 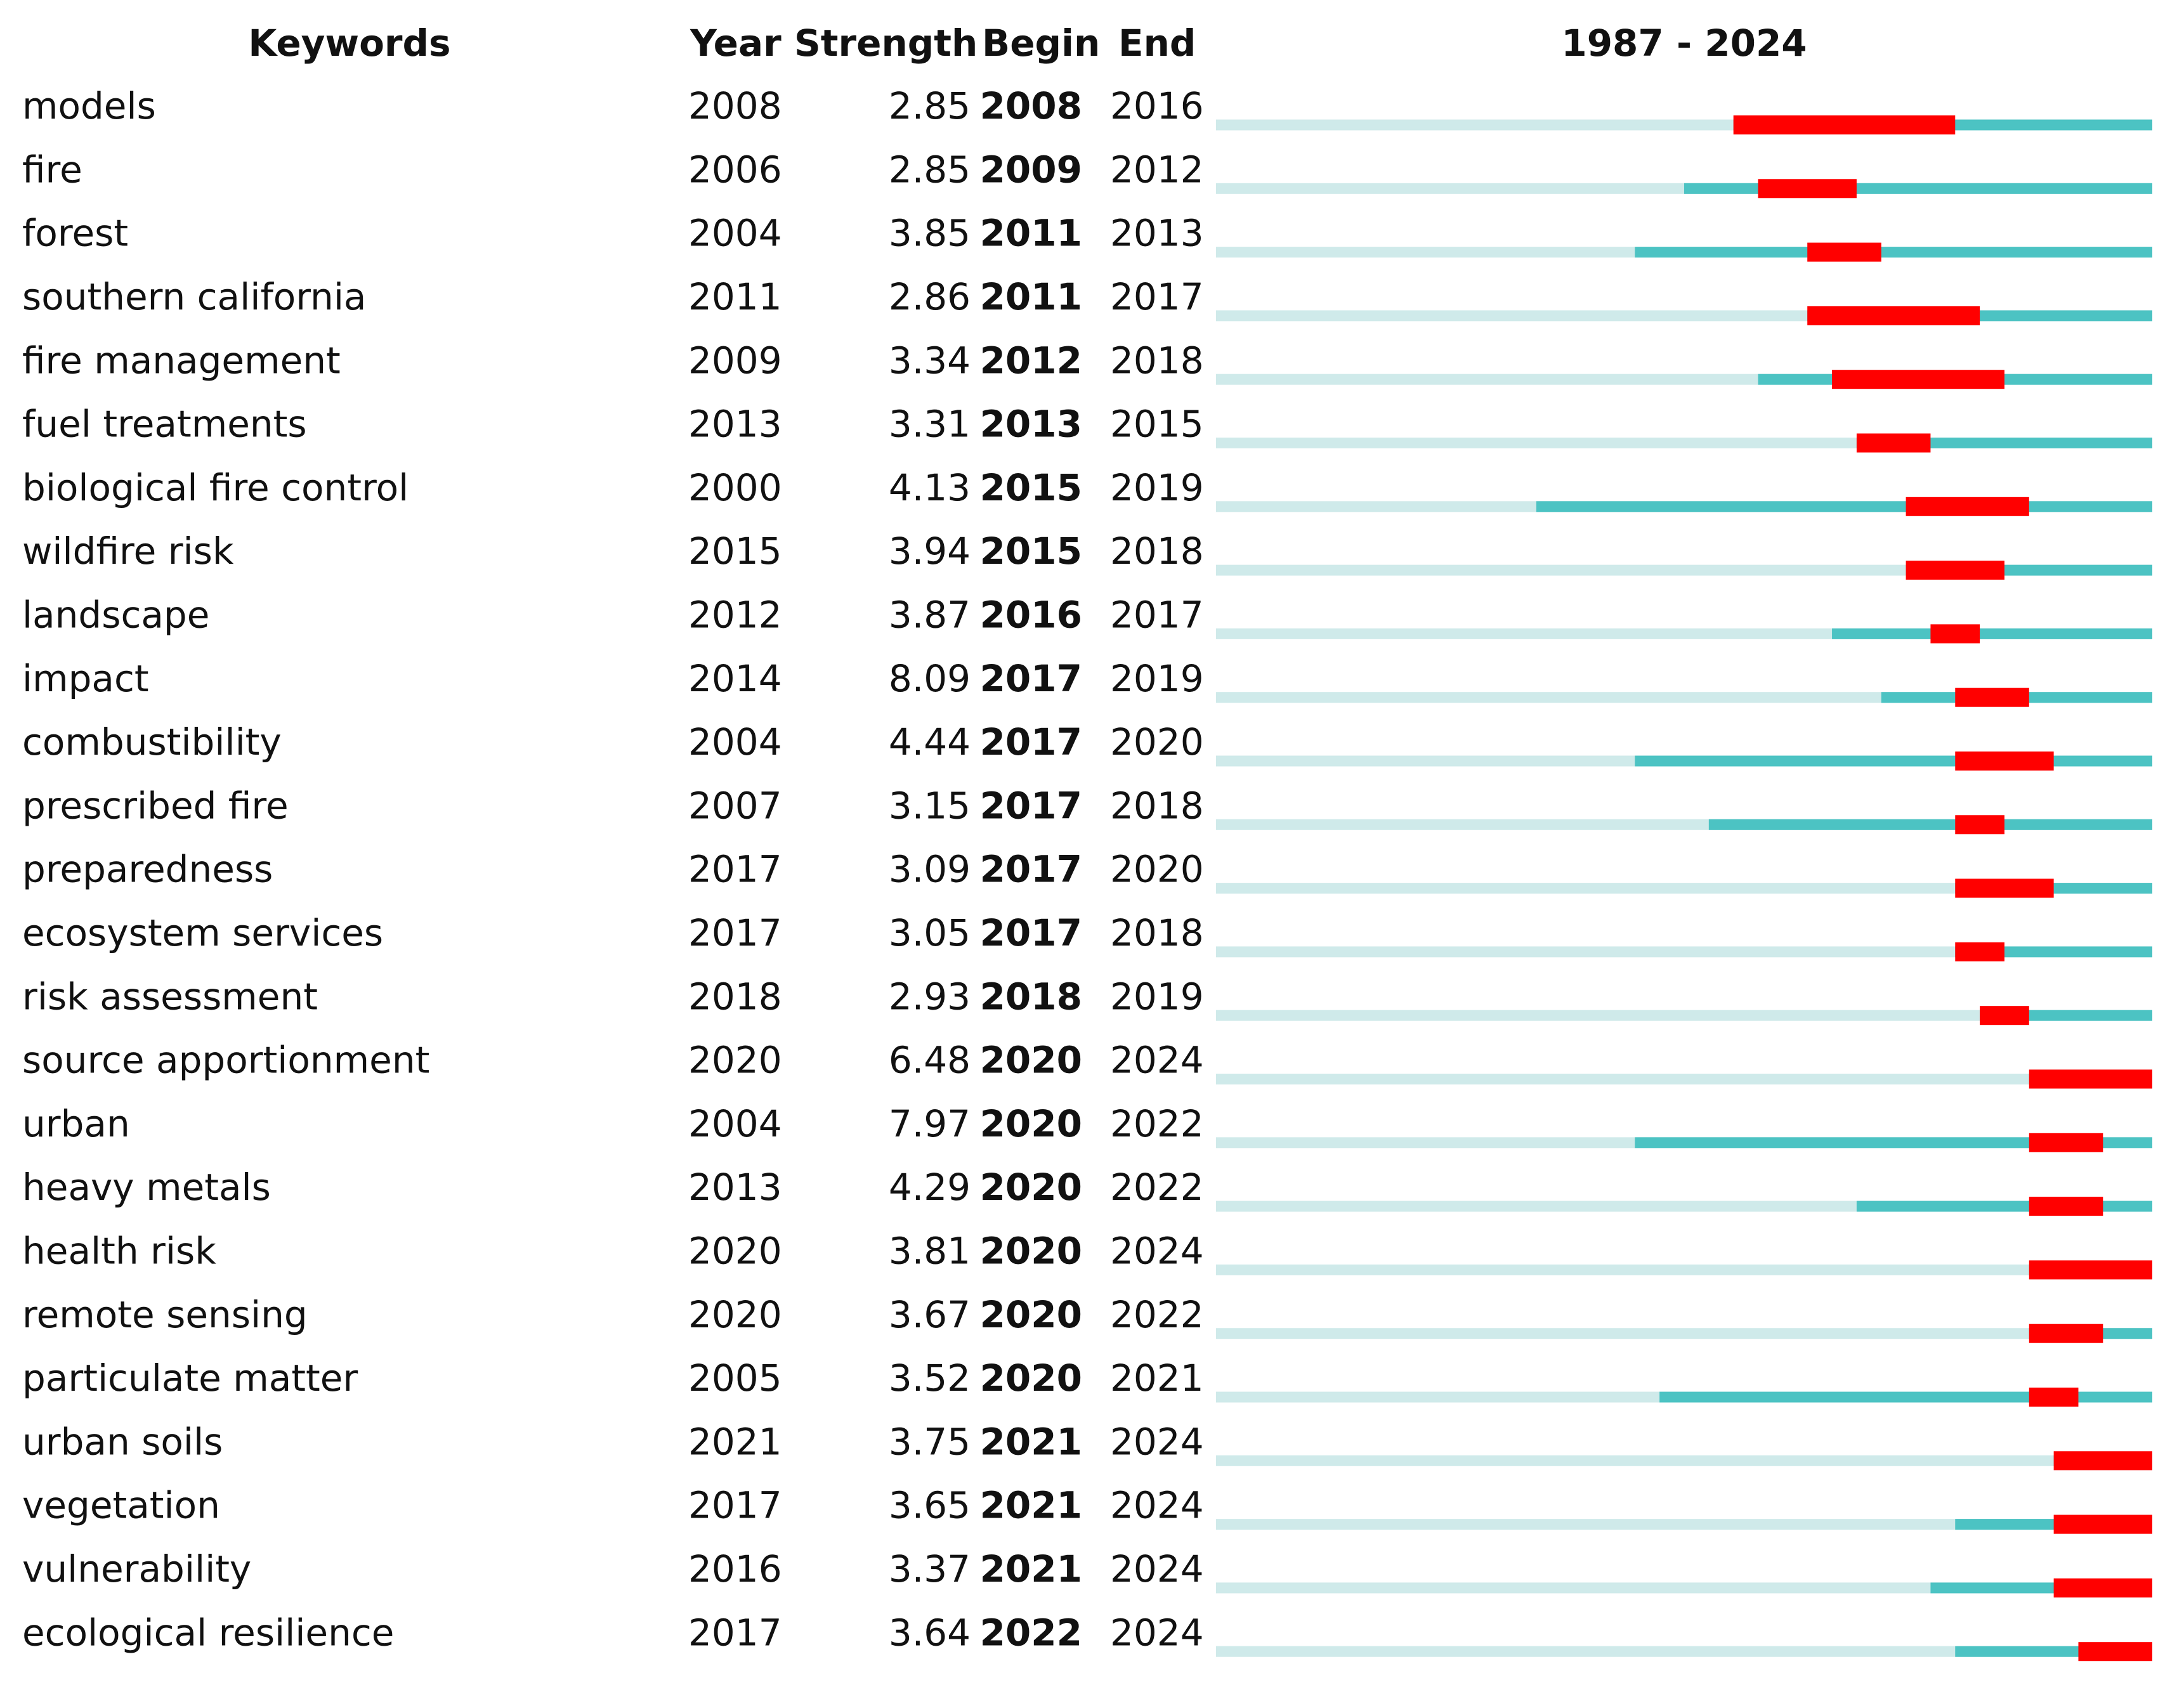 I want to click on begin: 2012, so click(x=1031, y=360).